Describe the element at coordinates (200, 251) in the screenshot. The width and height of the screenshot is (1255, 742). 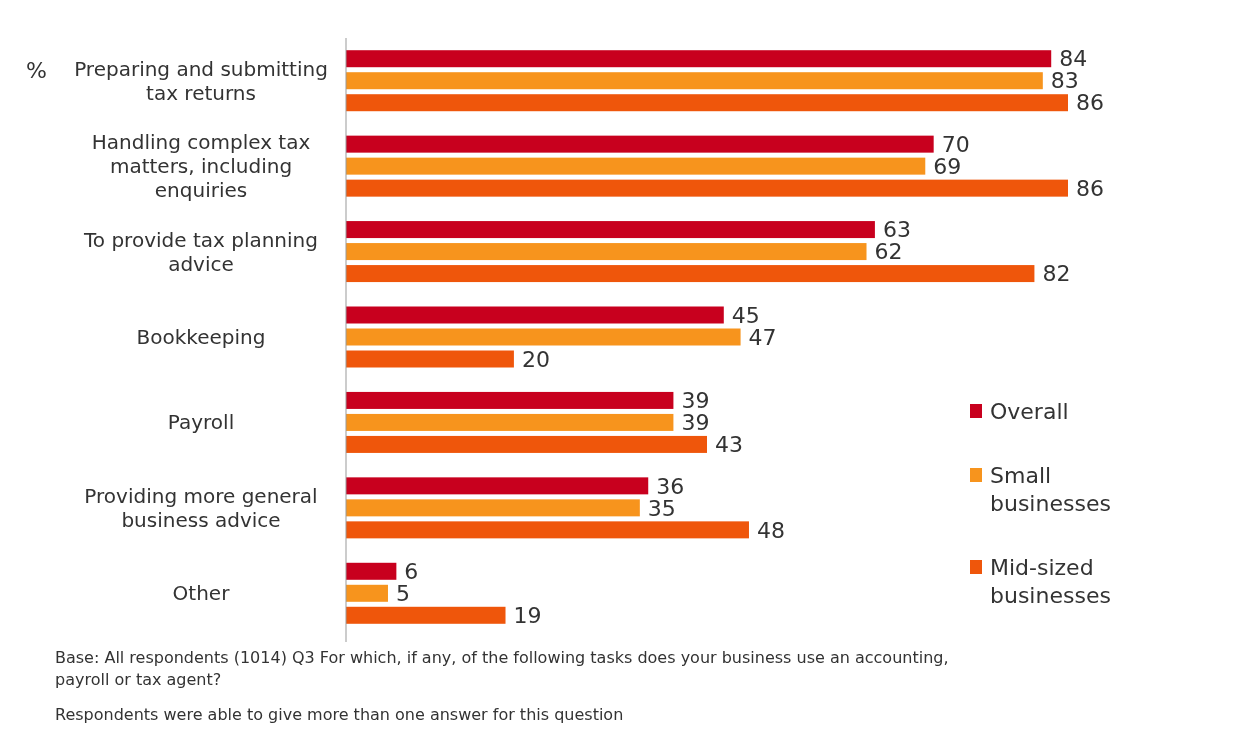
I see `y-tick-label: To provide tax planning advice` at that location.